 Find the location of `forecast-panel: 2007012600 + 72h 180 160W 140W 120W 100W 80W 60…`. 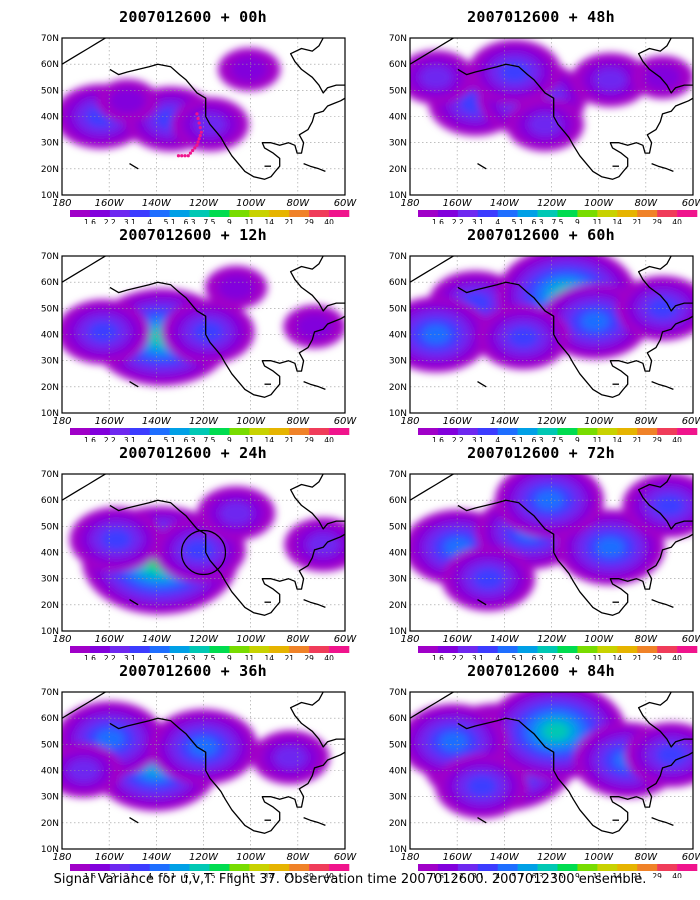

forecast-panel: 2007012600 + 72h 180 160W 140W 120W 100W 80W 60… is located at coordinates (538, 552).